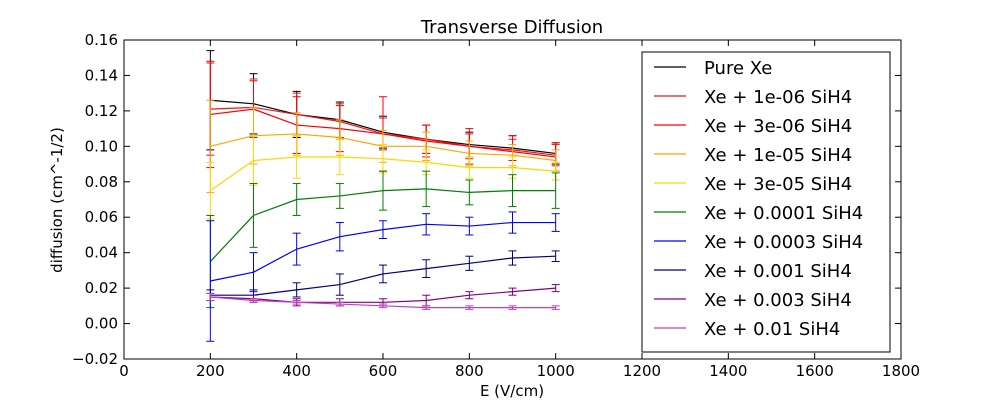 This screenshot has height=400, width=1000. I want to click on legend-entry: Xe + 0.003 SiH4, so click(753, 300).